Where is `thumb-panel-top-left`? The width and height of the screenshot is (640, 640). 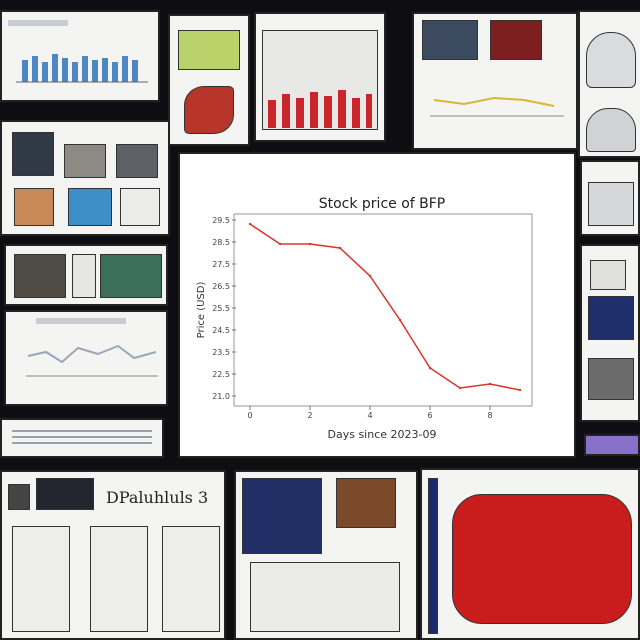 thumb-panel-top-left is located at coordinates (80, 56).